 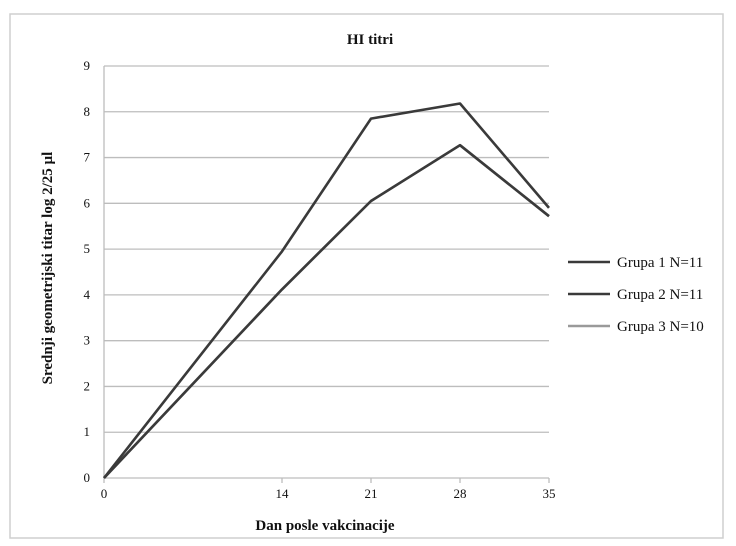 I want to click on x-axis-label: Dan posle vakcinacije, so click(x=325, y=526).